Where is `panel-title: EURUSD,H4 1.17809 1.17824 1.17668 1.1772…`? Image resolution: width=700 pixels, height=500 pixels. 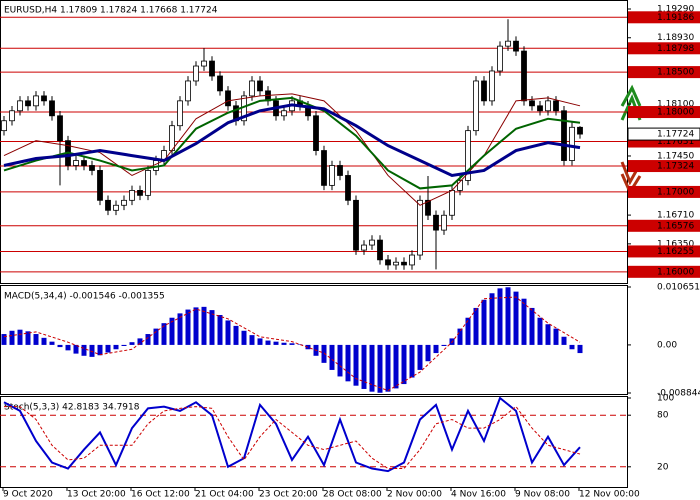
panel-title: EURUSD,H4 1.17809 1.17824 1.17668 1.1772… is located at coordinates (111, 11).